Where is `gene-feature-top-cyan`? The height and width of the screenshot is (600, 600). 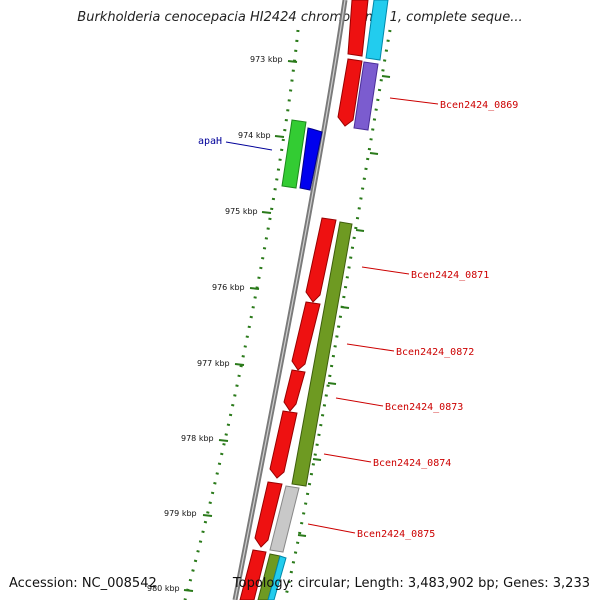
gene-feature-top-cyan is located at coordinates (377, 30).